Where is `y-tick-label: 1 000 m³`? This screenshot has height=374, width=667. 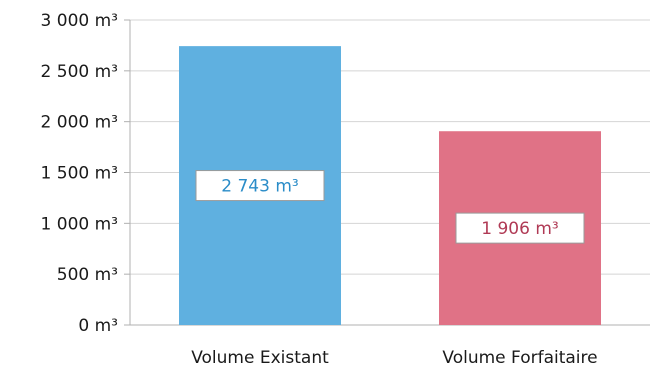
y-tick-label: 1 000 m³ is located at coordinates (79, 224).